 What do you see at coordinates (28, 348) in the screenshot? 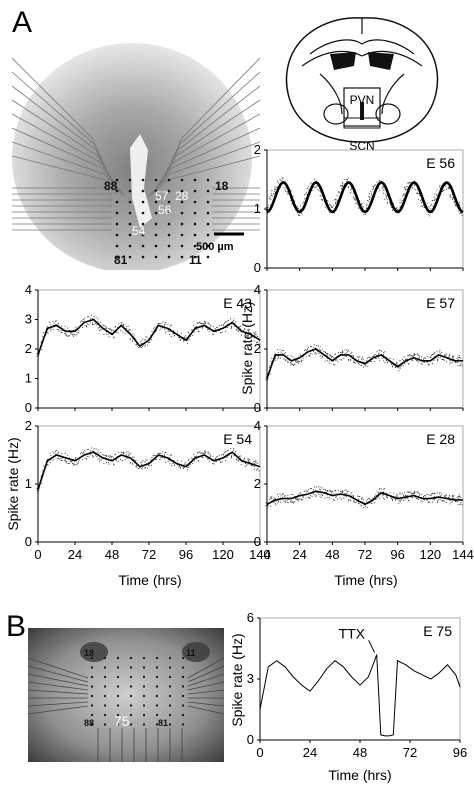
I see `y-tick-label: 2` at bounding box center [28, 348].